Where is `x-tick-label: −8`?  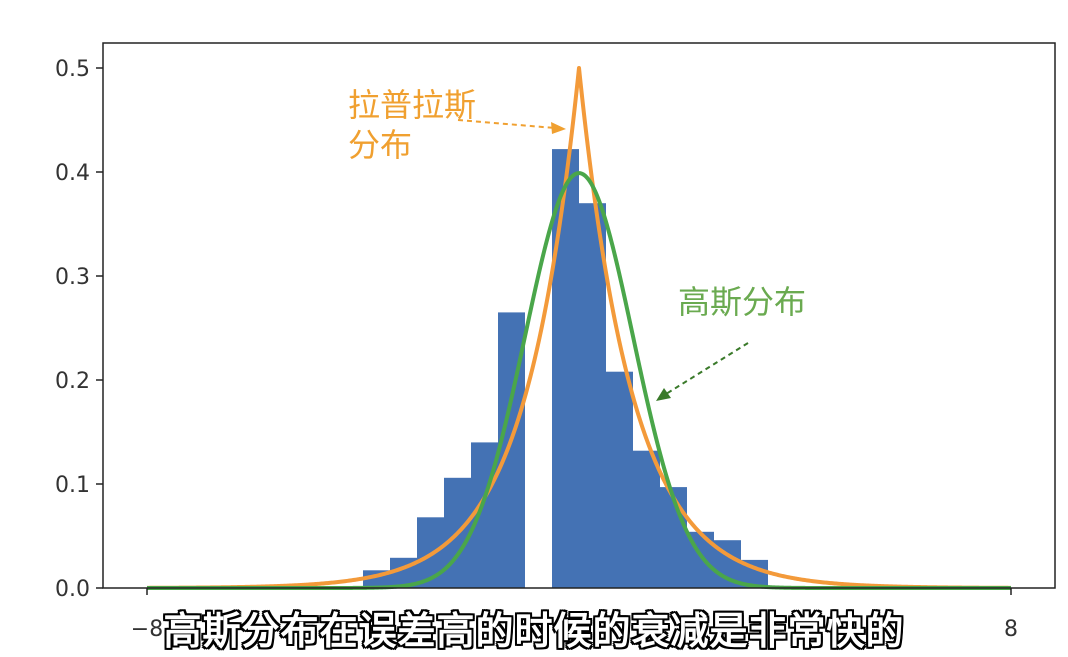
x-tick-label: −8 is located at coordinates (147, 629).